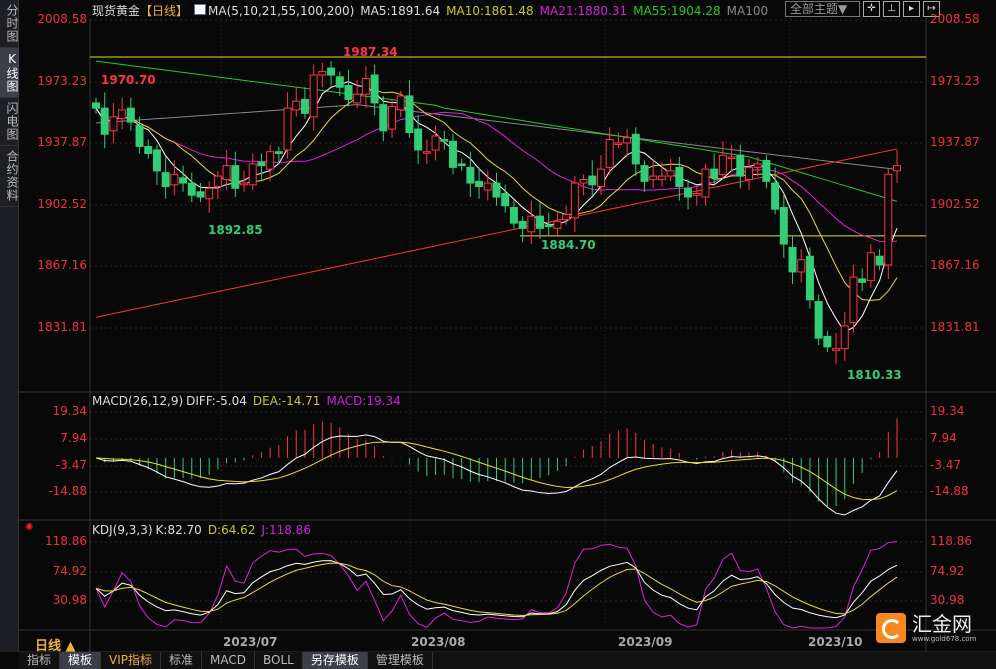  I want to click on bottom-tab: 指标, so click(40, 660).